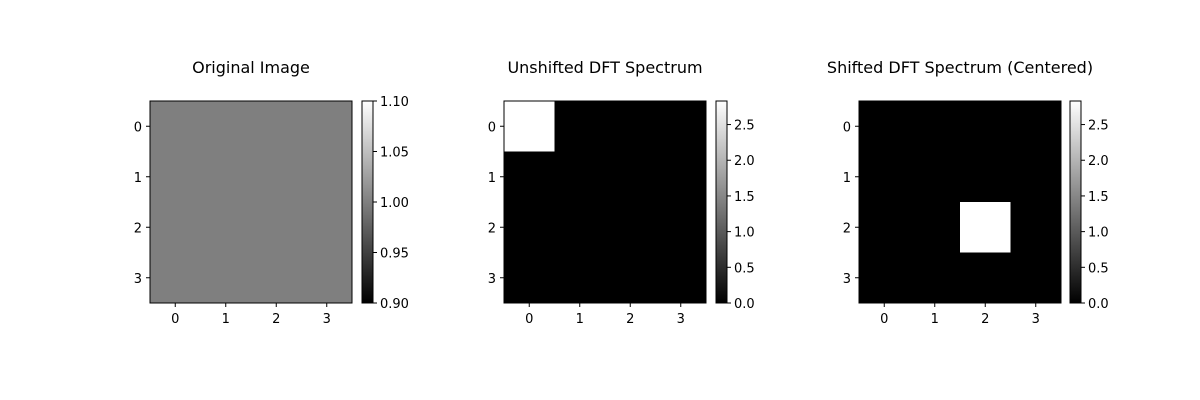 The image size is (1200, 400). Describe the element at coordinates (394, 304) in the screenshot. I see `colorbar-tick-label: 0.90` at that location.